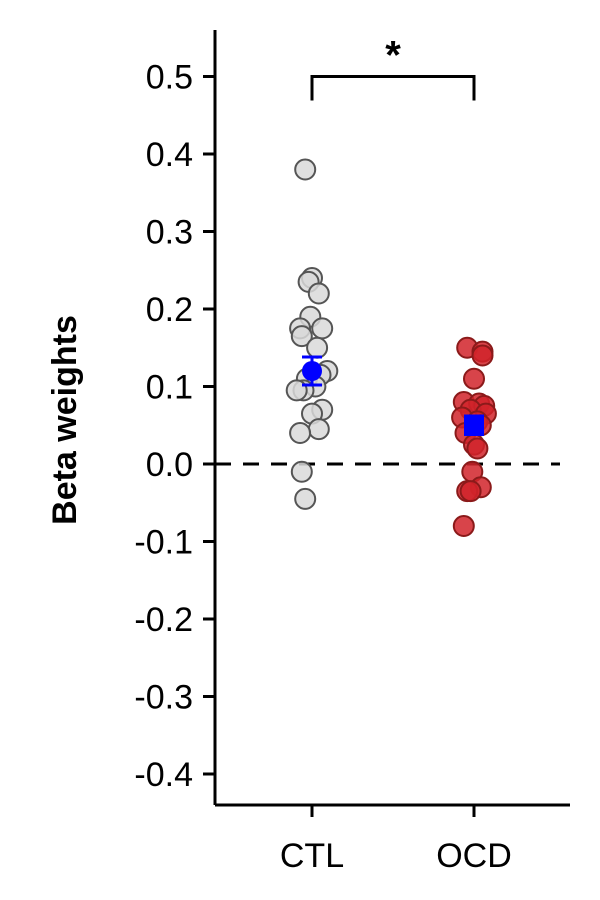  What do you see at coordinates (163, 620) in the screenshot?
I see `y-tick-label: -0.2` at bounding box center [163, 620].